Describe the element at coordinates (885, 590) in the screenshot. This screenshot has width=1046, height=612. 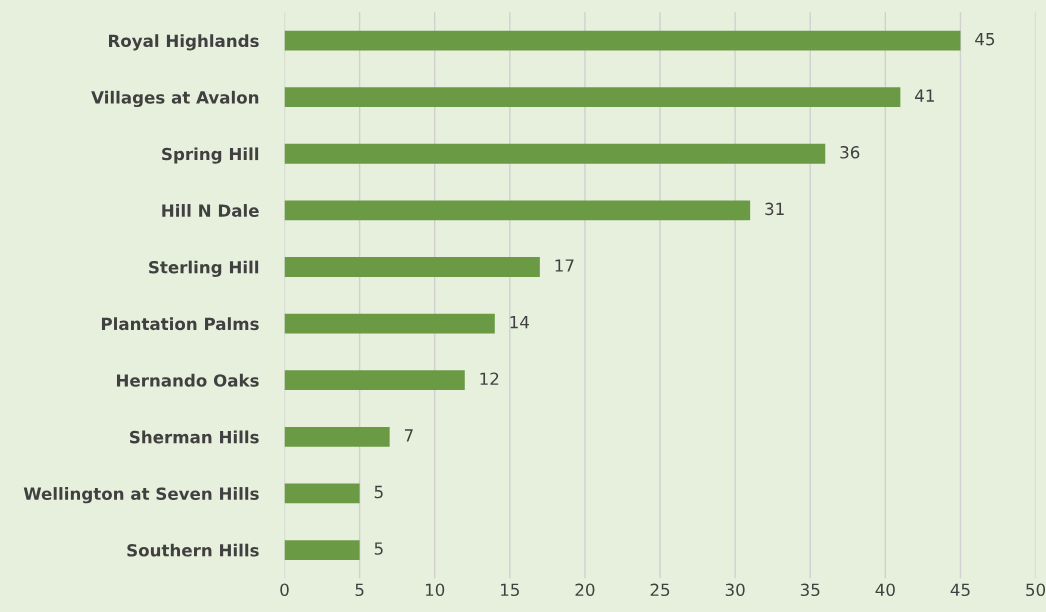
I see `x-tick-label: 40` at that location.